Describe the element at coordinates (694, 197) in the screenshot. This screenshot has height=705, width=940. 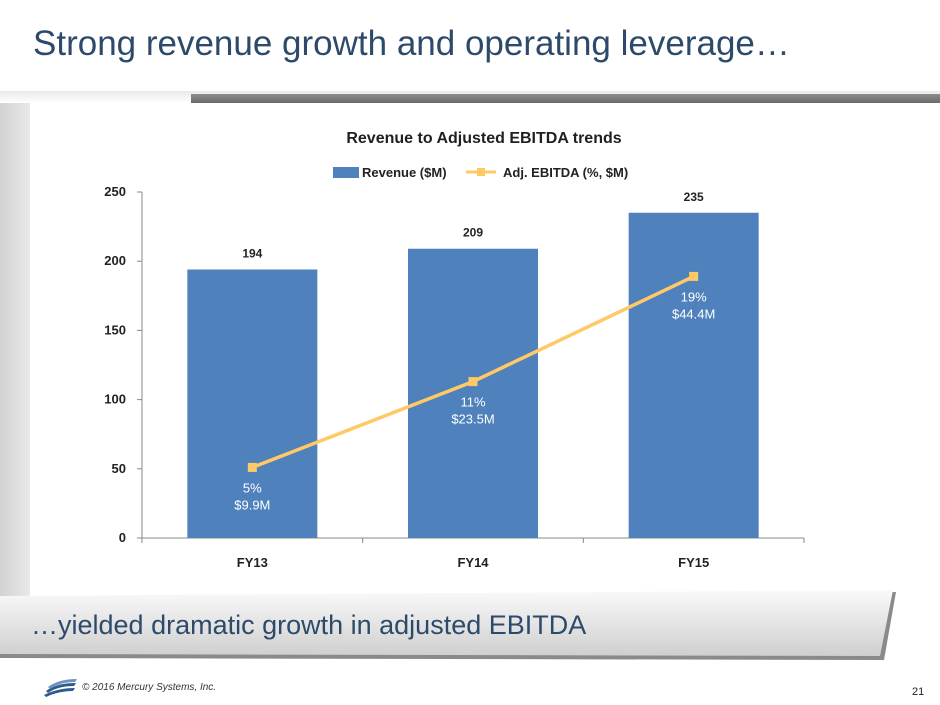
I see `revenue-bar-label: 235` at that location.